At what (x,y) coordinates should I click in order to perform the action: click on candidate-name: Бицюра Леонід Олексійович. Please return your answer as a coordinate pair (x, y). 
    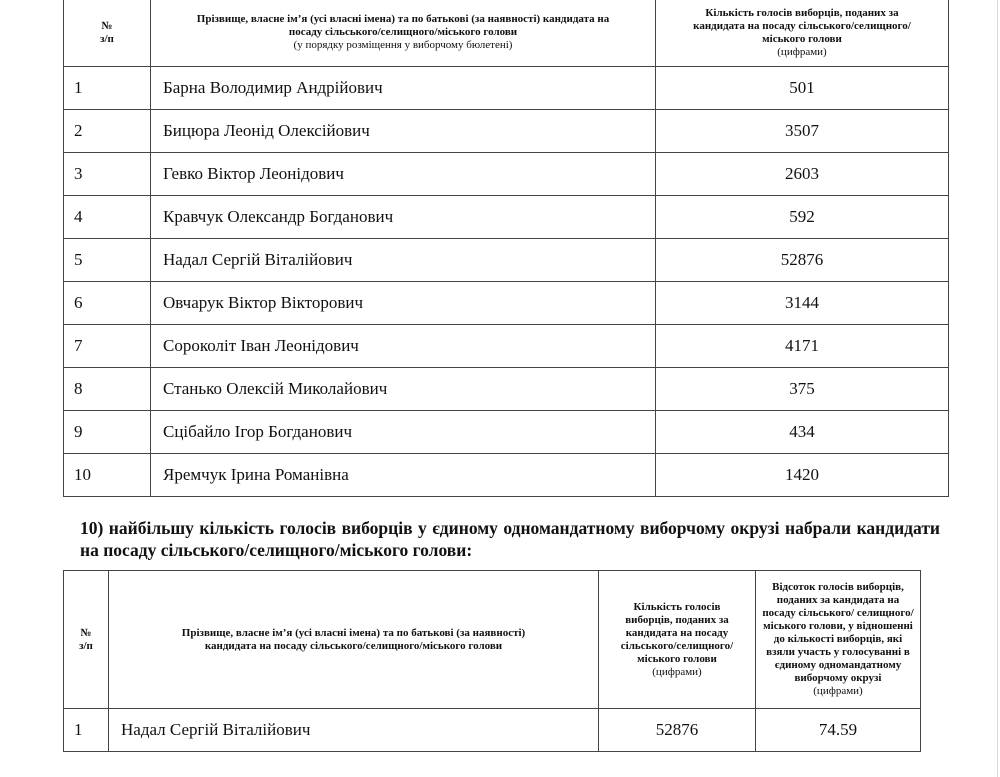
    Looking at the image, I should click on (403, 131).